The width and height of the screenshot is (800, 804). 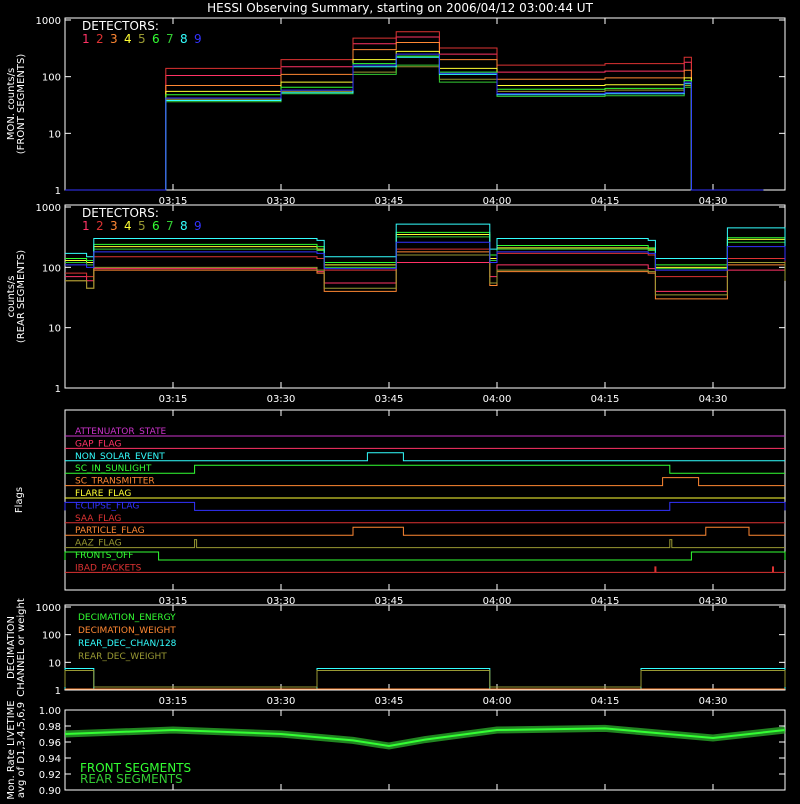 I want to click on y-axis-label: (REAR SEGMENTS), so click(x=21, y=296).